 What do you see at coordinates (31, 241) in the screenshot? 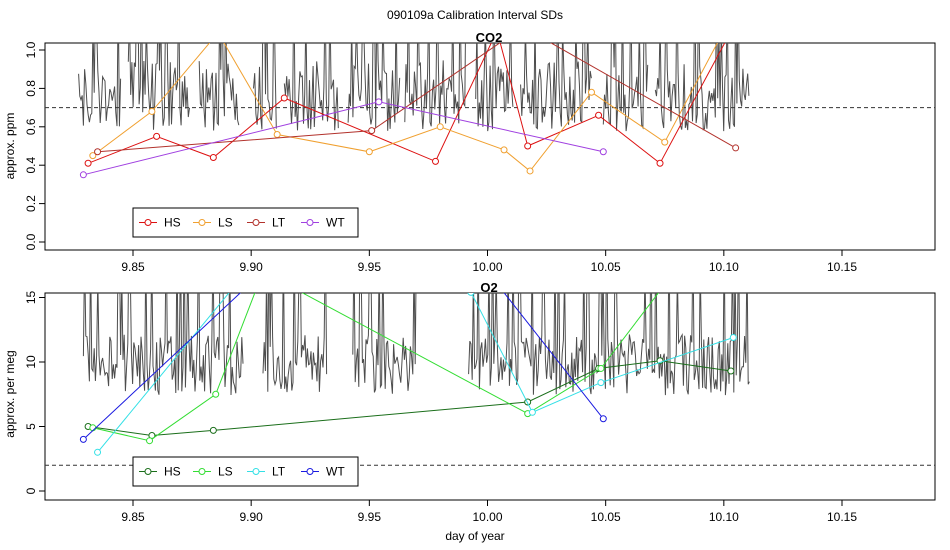
I see `co2-y-tick-label: 0.0` at bounding box center [31, 241].